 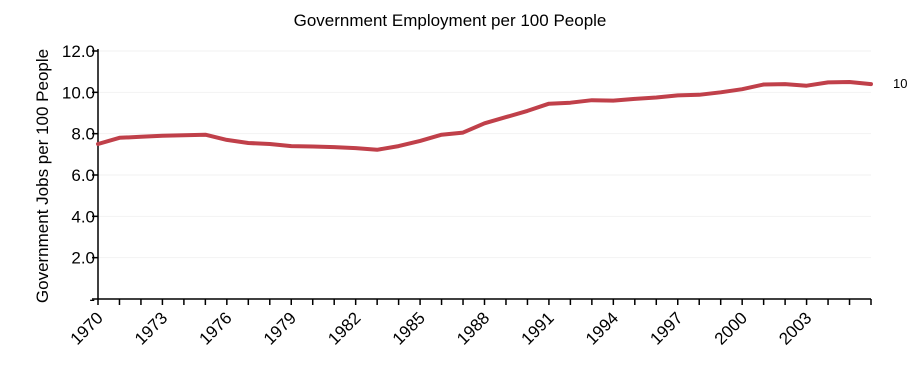 What do you see at coordinates (83, 134) in the screenshot?
I see `y-tick-label: 8.0` at bounding box center [83, 134].